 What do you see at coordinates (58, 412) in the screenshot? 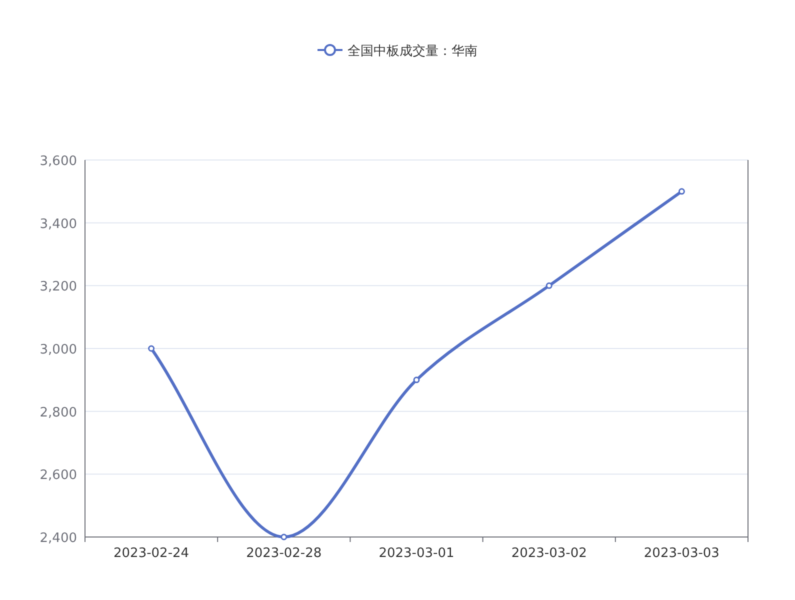
I see `y-tick-label: 2,800` at bounding box center [58, 412].